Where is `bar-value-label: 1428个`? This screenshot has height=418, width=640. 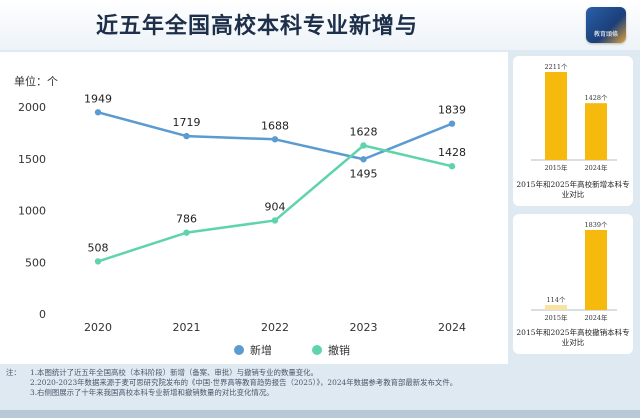 bar-value-label: 1428个 is located at coordinates (596, 98).